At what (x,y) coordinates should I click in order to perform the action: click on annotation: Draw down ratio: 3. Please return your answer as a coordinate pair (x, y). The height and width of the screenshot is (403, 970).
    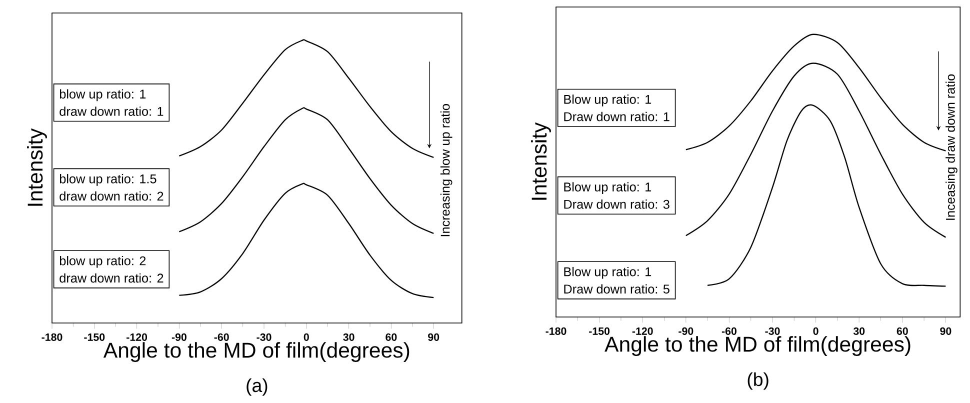
    Looking at the image, I should click on (617, 204).